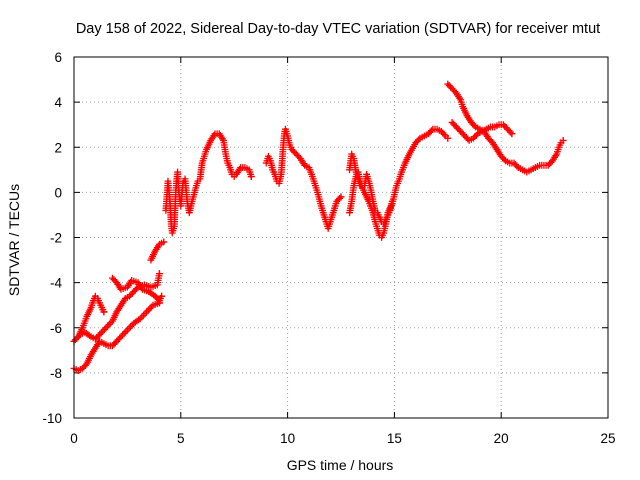 This screenshot has width=640, height=480. What do you see at coordinates (58, 57) in the screenshot?
I see `y-tick-label: 6` at bounding box center [58, 57].